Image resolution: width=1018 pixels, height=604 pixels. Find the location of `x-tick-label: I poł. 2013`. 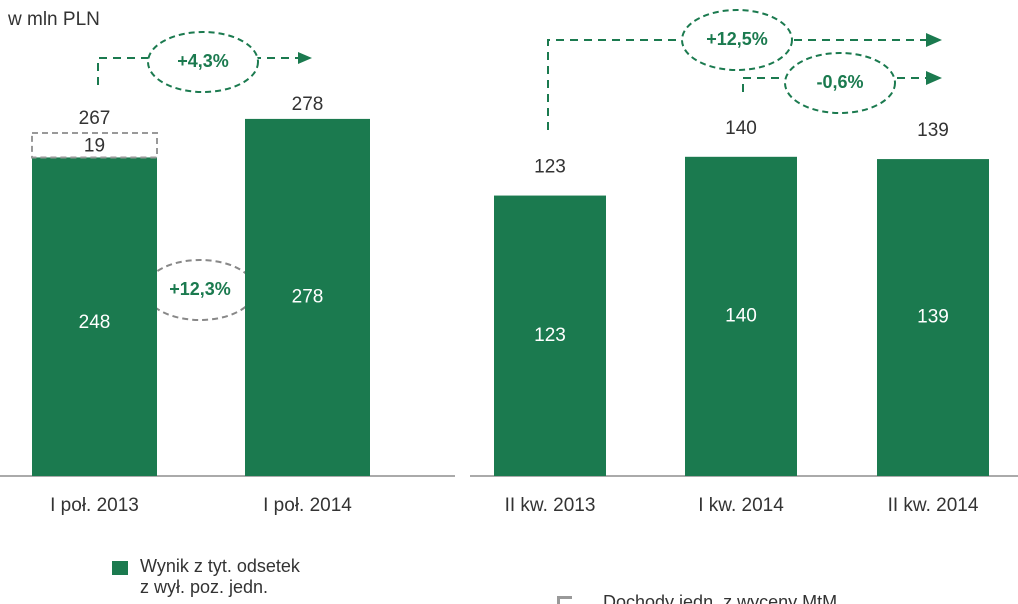

x-tick-label: I poł. 2013 is located at coordinates (94, 505).